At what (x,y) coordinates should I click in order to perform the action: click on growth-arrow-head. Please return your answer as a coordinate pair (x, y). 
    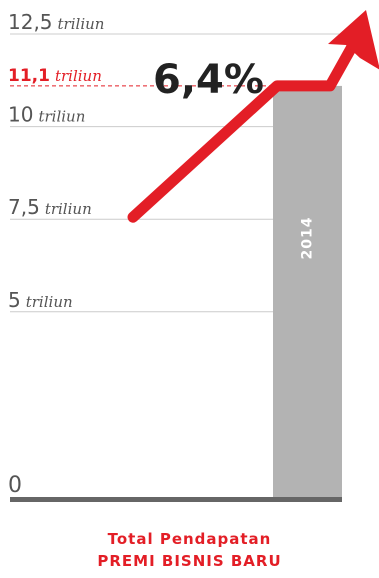
    Looking at the image, I should click on (353, 40).